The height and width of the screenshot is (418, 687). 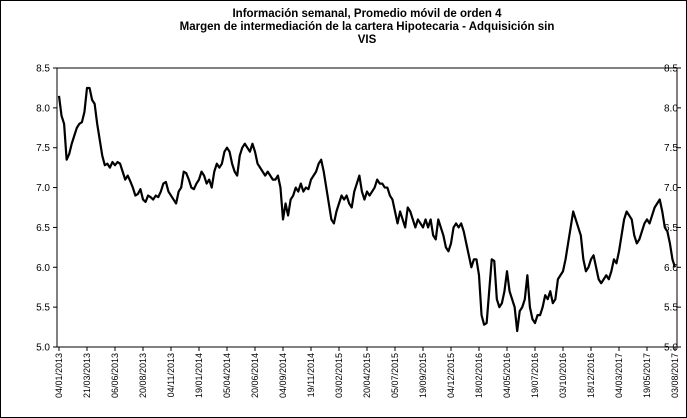 What do you see at coordinates (43, 228) in the screenshot?
I see `y-tick-label: 6.5` at bounding box center [43, 228].